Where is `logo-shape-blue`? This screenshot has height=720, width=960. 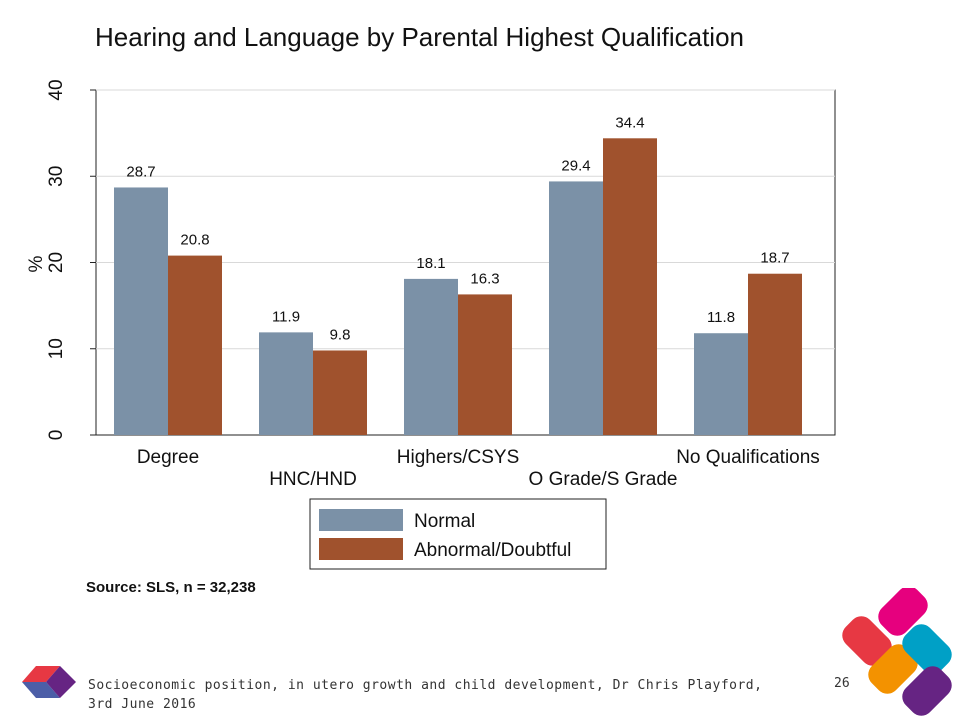 logo-shape-blue is located at coordinates (41, 690).